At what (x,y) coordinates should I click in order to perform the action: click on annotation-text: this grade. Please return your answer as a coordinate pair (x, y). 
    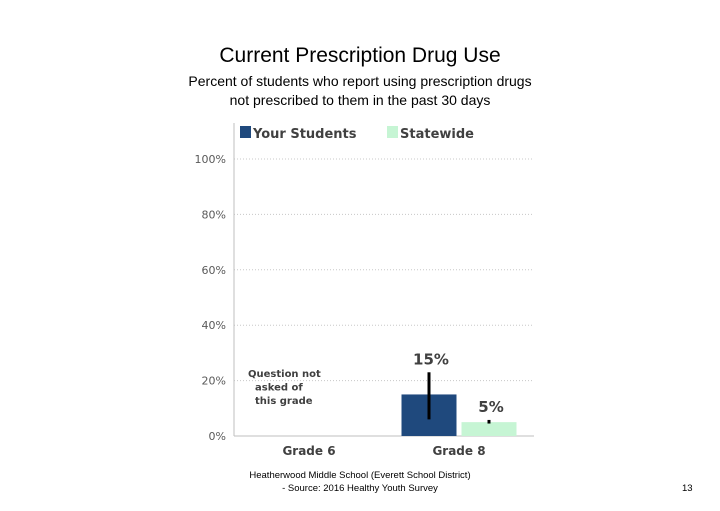
    Looking at the image, I should click on (284, 401).